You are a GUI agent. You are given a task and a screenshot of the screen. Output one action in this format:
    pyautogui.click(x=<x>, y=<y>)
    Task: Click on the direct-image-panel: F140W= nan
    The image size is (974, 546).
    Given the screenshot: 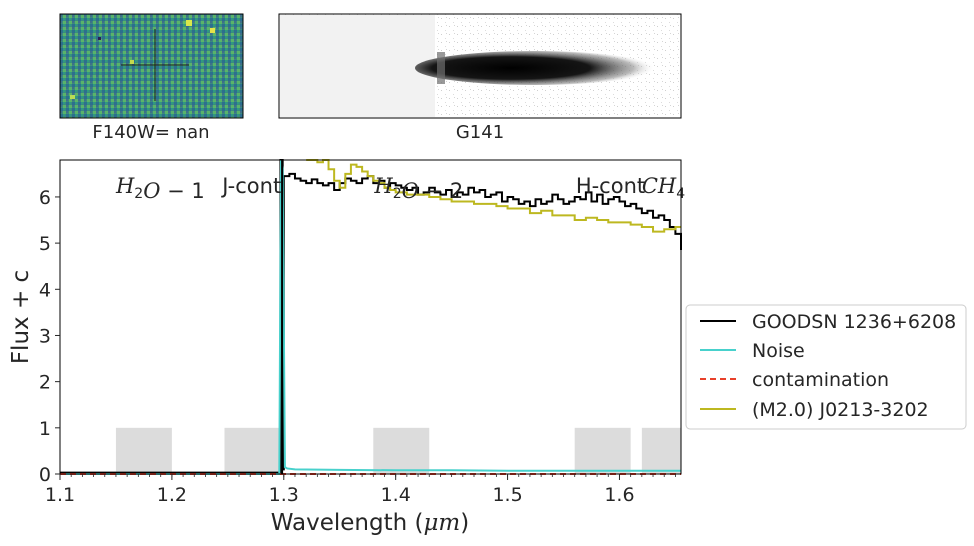 What is the action you would take?
    pyautogui.click(x=151, y=78)
    